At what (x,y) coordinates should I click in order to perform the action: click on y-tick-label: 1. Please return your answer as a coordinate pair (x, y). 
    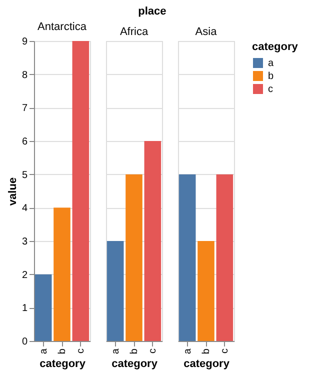
    Looking at the image, I should click on (25, 308).